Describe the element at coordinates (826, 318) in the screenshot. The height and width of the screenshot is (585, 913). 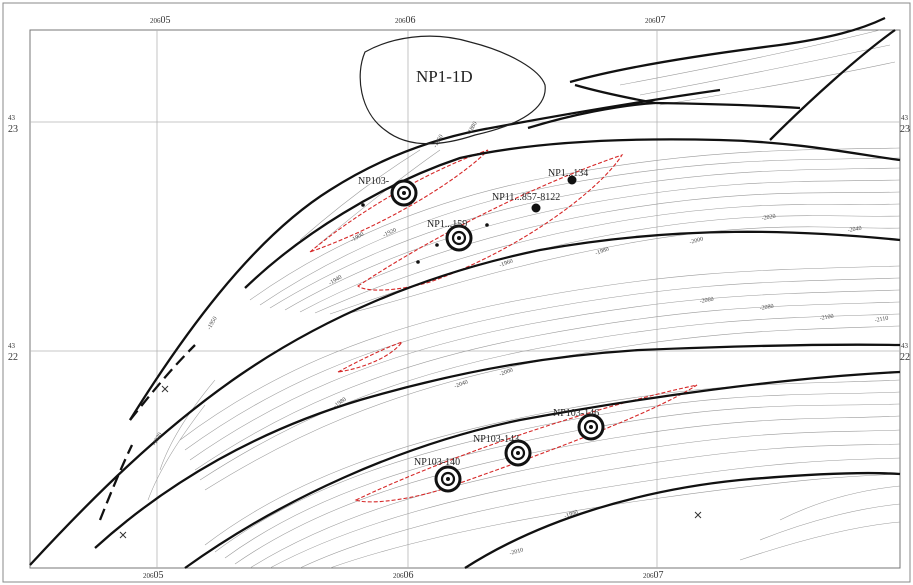
I see `contour-label: -2100` at that location.